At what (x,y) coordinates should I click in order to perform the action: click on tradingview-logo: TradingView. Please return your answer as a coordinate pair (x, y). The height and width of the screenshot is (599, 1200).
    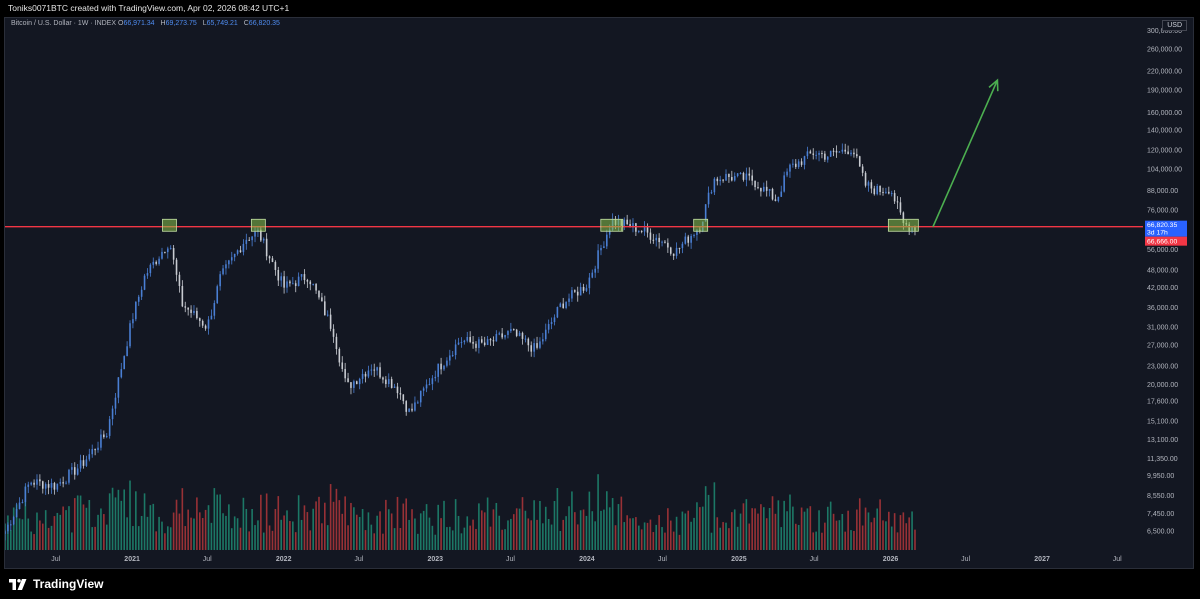
    Looking at the image, I should click on (55, 584).